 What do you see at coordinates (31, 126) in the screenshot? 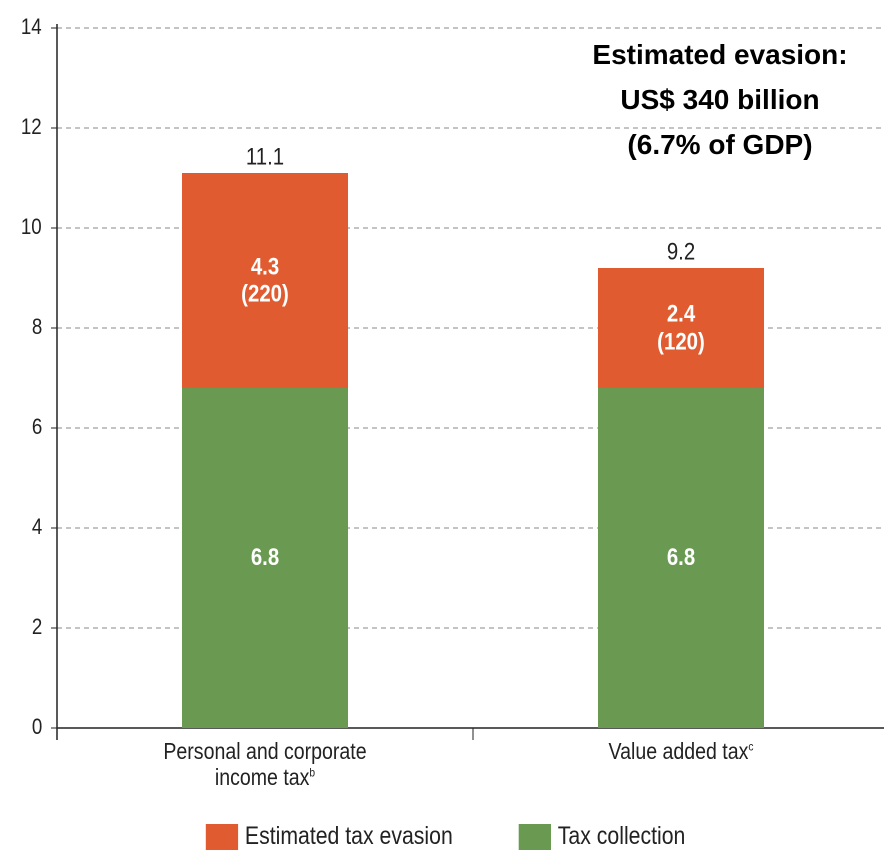
I see `y-tick-label: 12` at bounding box center [31, 126].